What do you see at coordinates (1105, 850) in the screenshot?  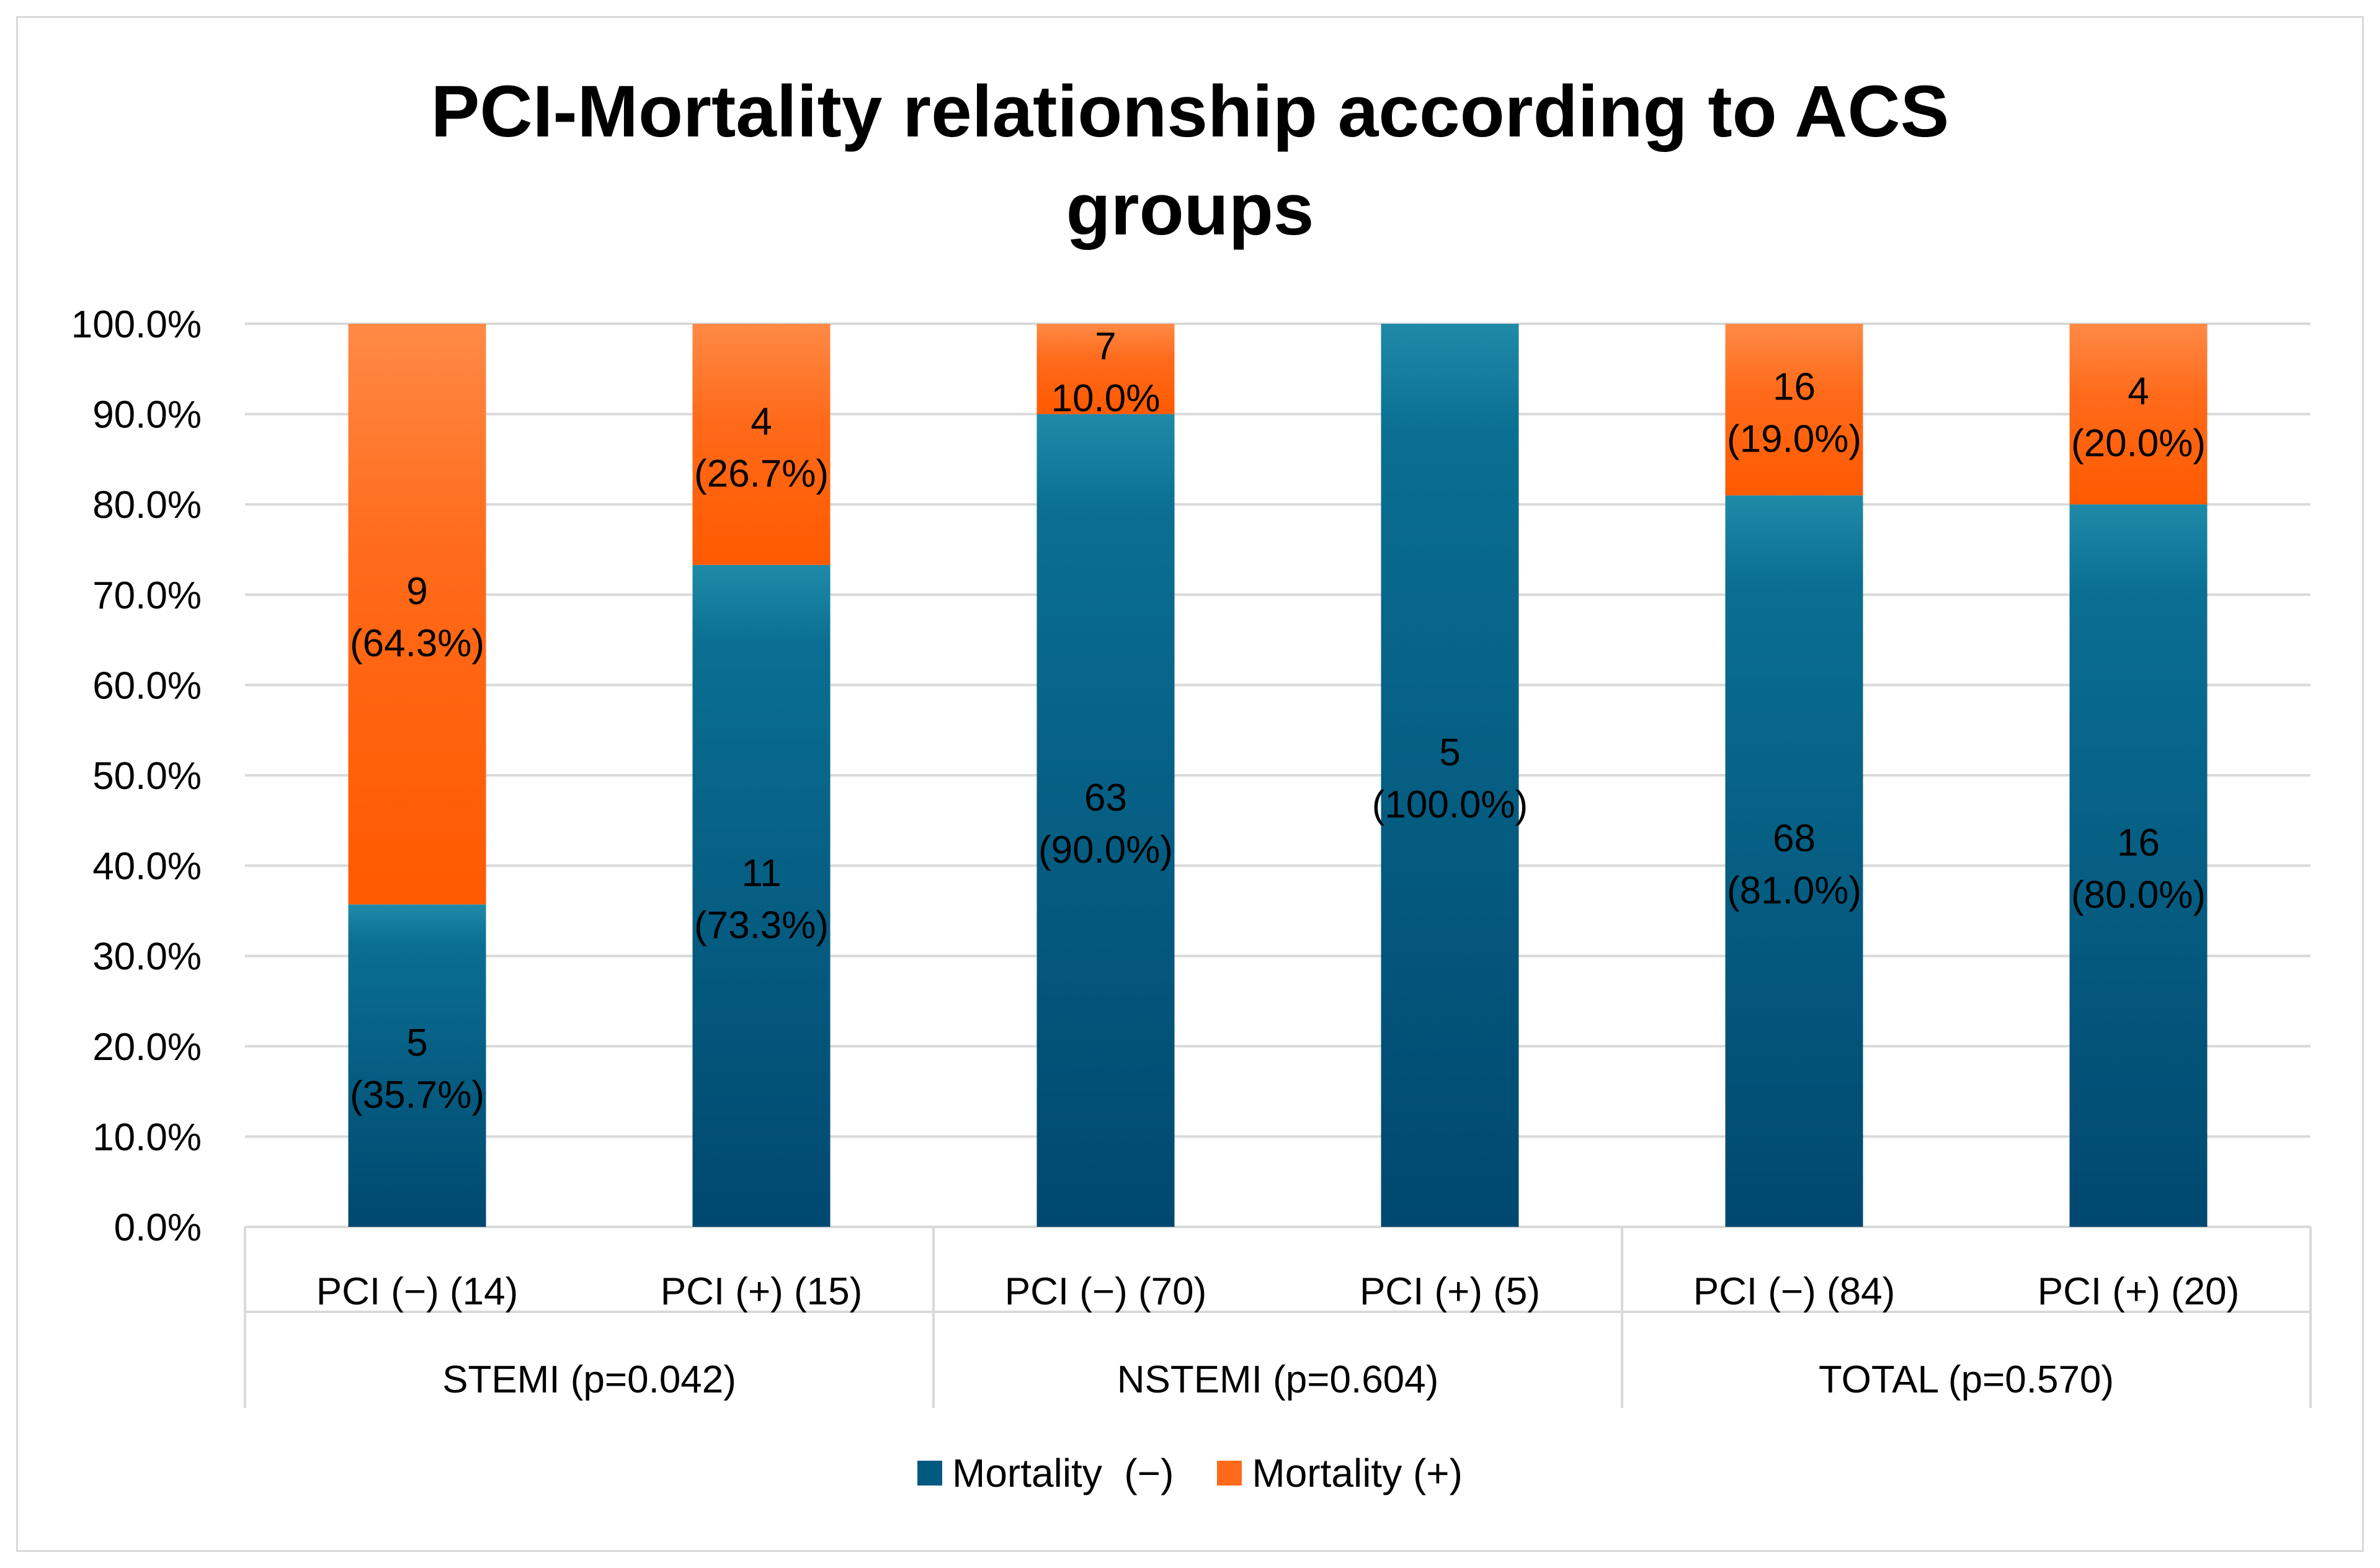 I see `data-label-percent: (90.0%)` at bounding box center [1105, 850].